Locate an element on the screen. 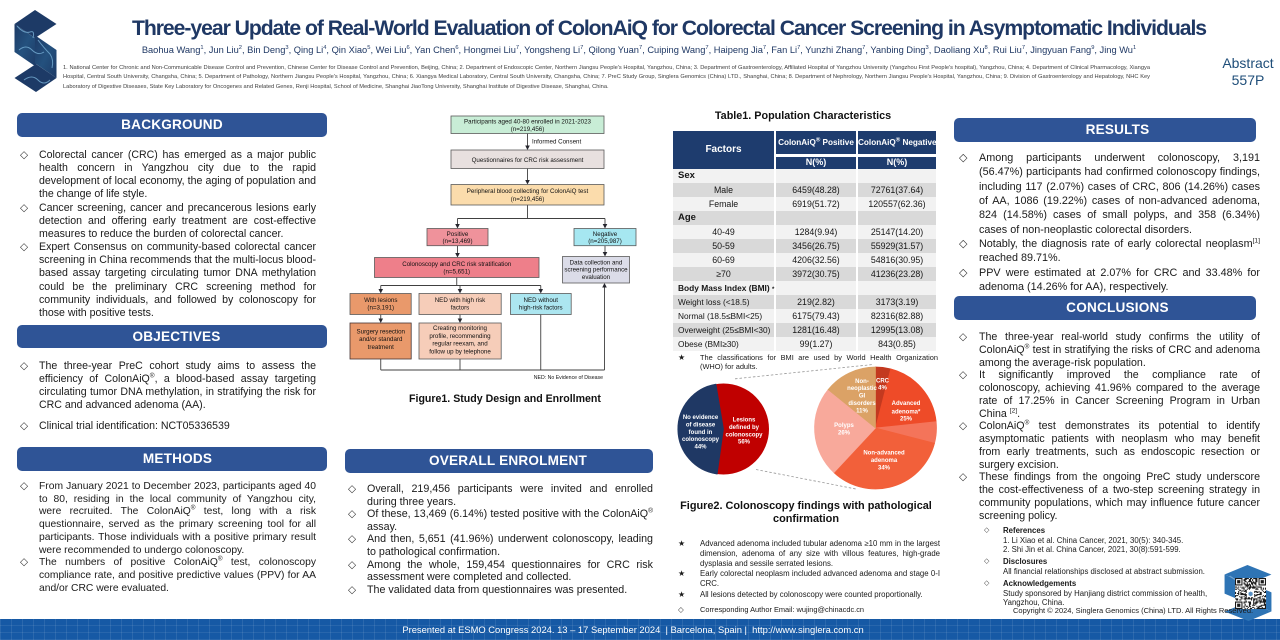 Image resolution: width=1280 pixels, height=640 pixels. svg-text: of disease is located at coordinates (701, 425).